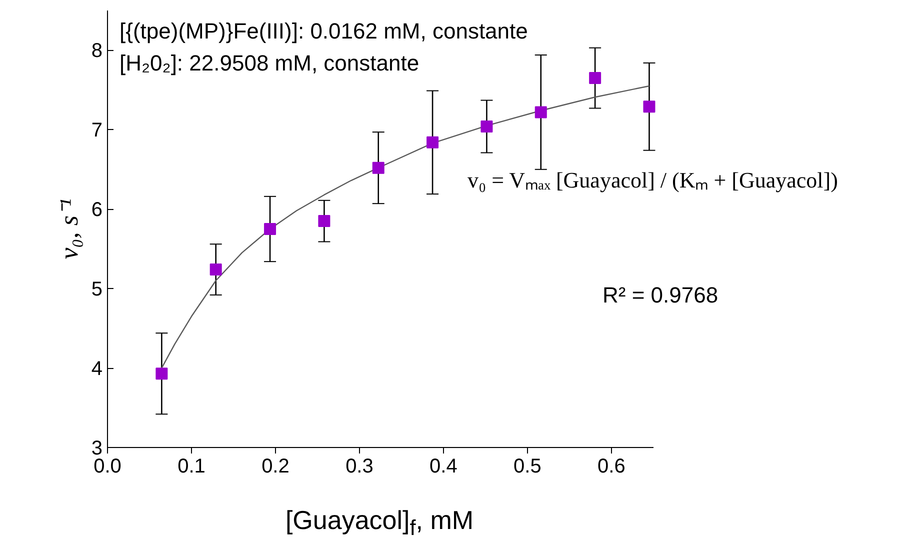  Describe the element at coordinates (69, 229) in the screenshot. I see `y-axis-title: v₀, s⁻¹` at that location.